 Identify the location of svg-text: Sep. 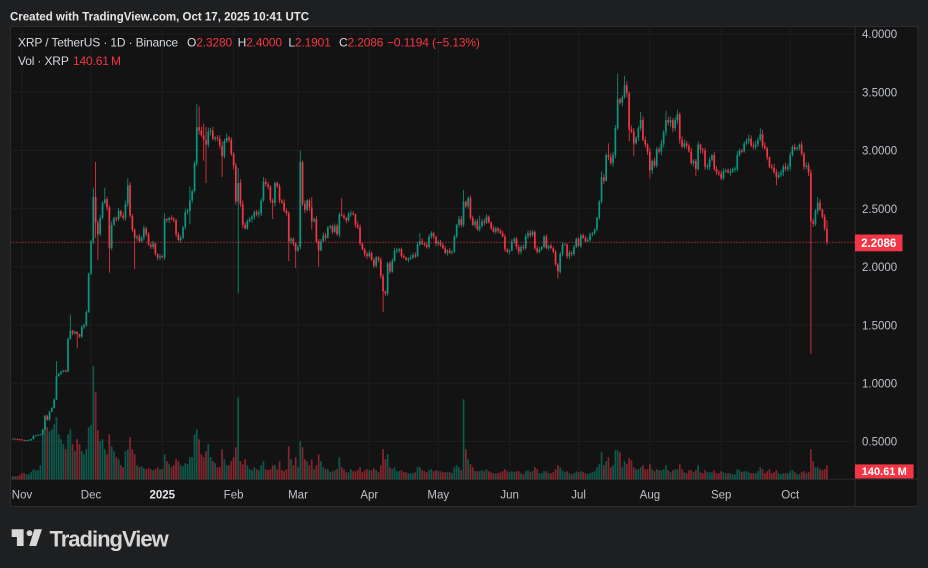
(721, 496).